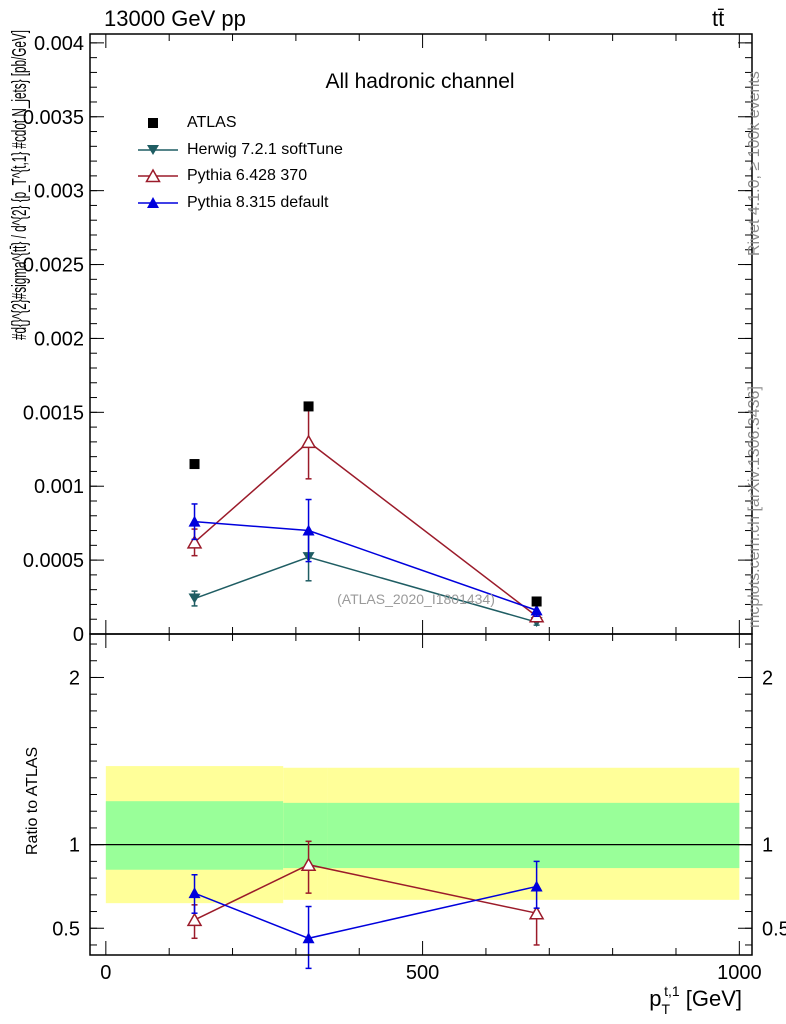  I want to click on legend-label: Herwig 7.2.1 softTune, so click(265, 149).